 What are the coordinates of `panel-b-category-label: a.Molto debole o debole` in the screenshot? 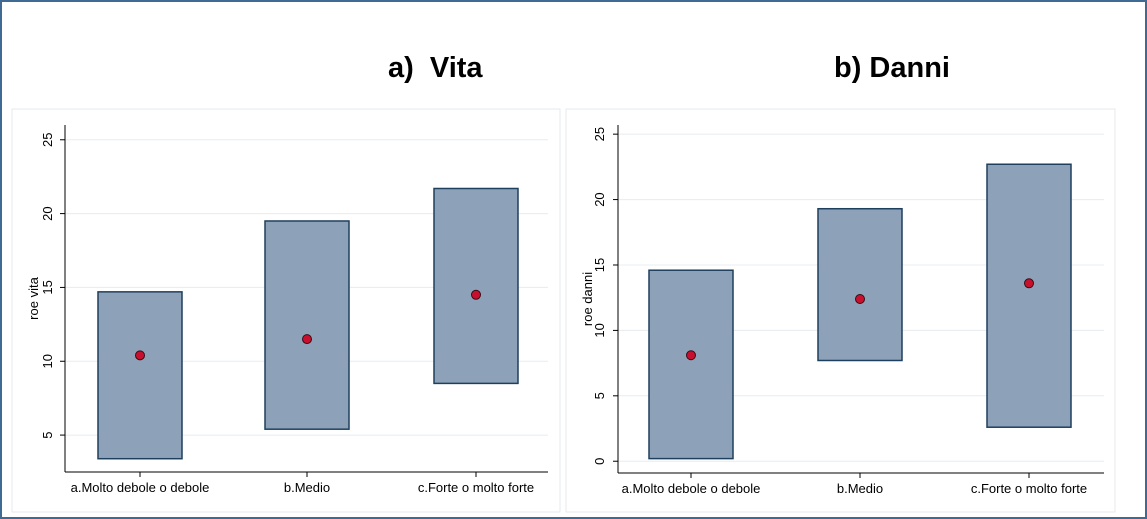 It's located at (691, 488).